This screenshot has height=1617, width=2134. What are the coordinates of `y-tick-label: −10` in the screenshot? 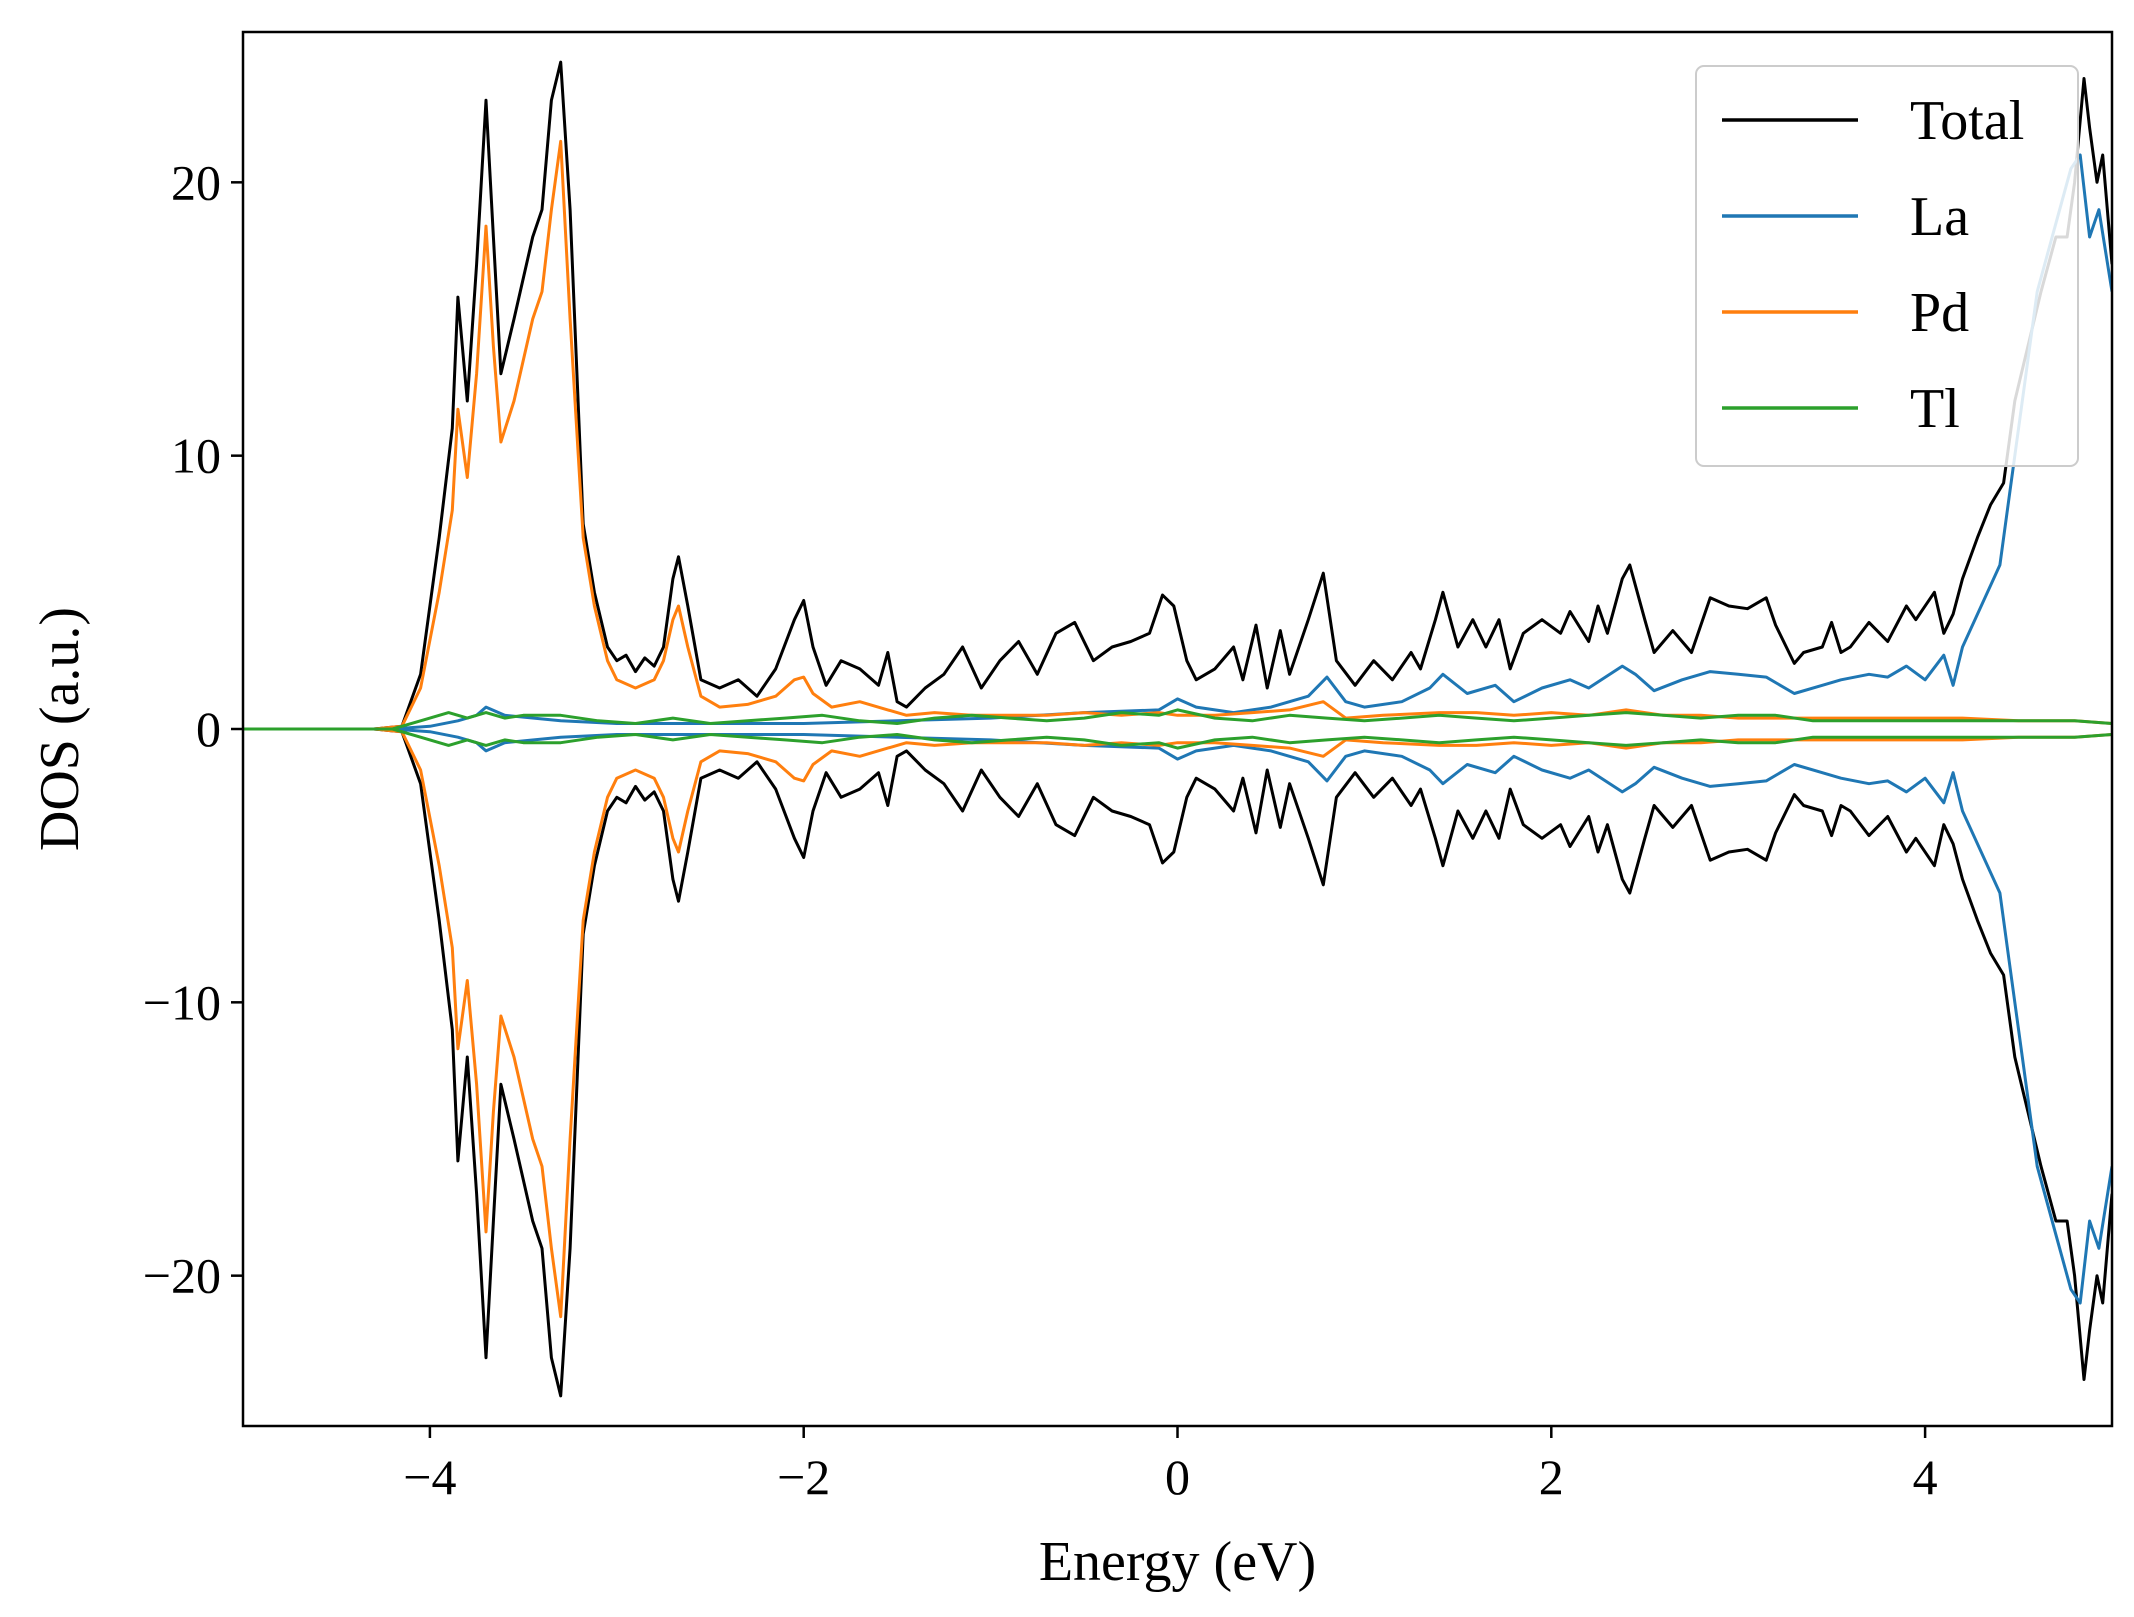 It's located at (182, 1002).